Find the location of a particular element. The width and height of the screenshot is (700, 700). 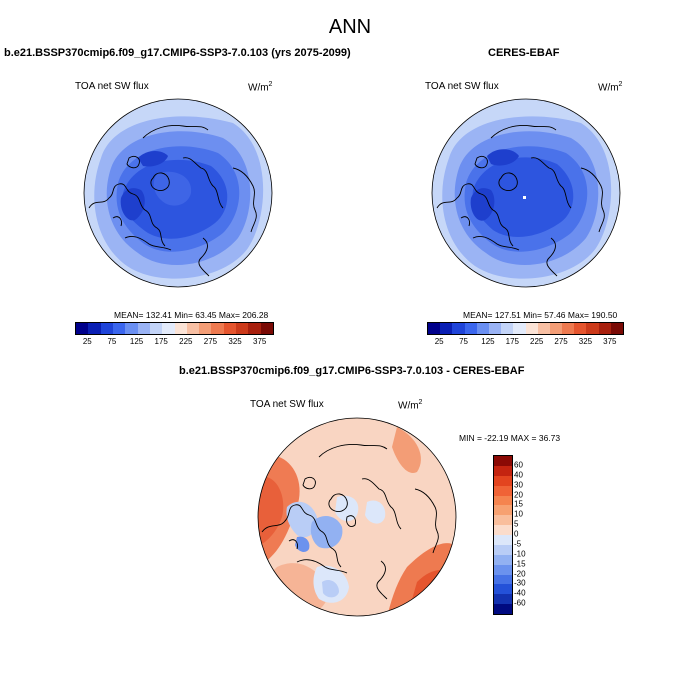

diff-colorbar-tick-label: -5 is located at coordinates (518, 544).